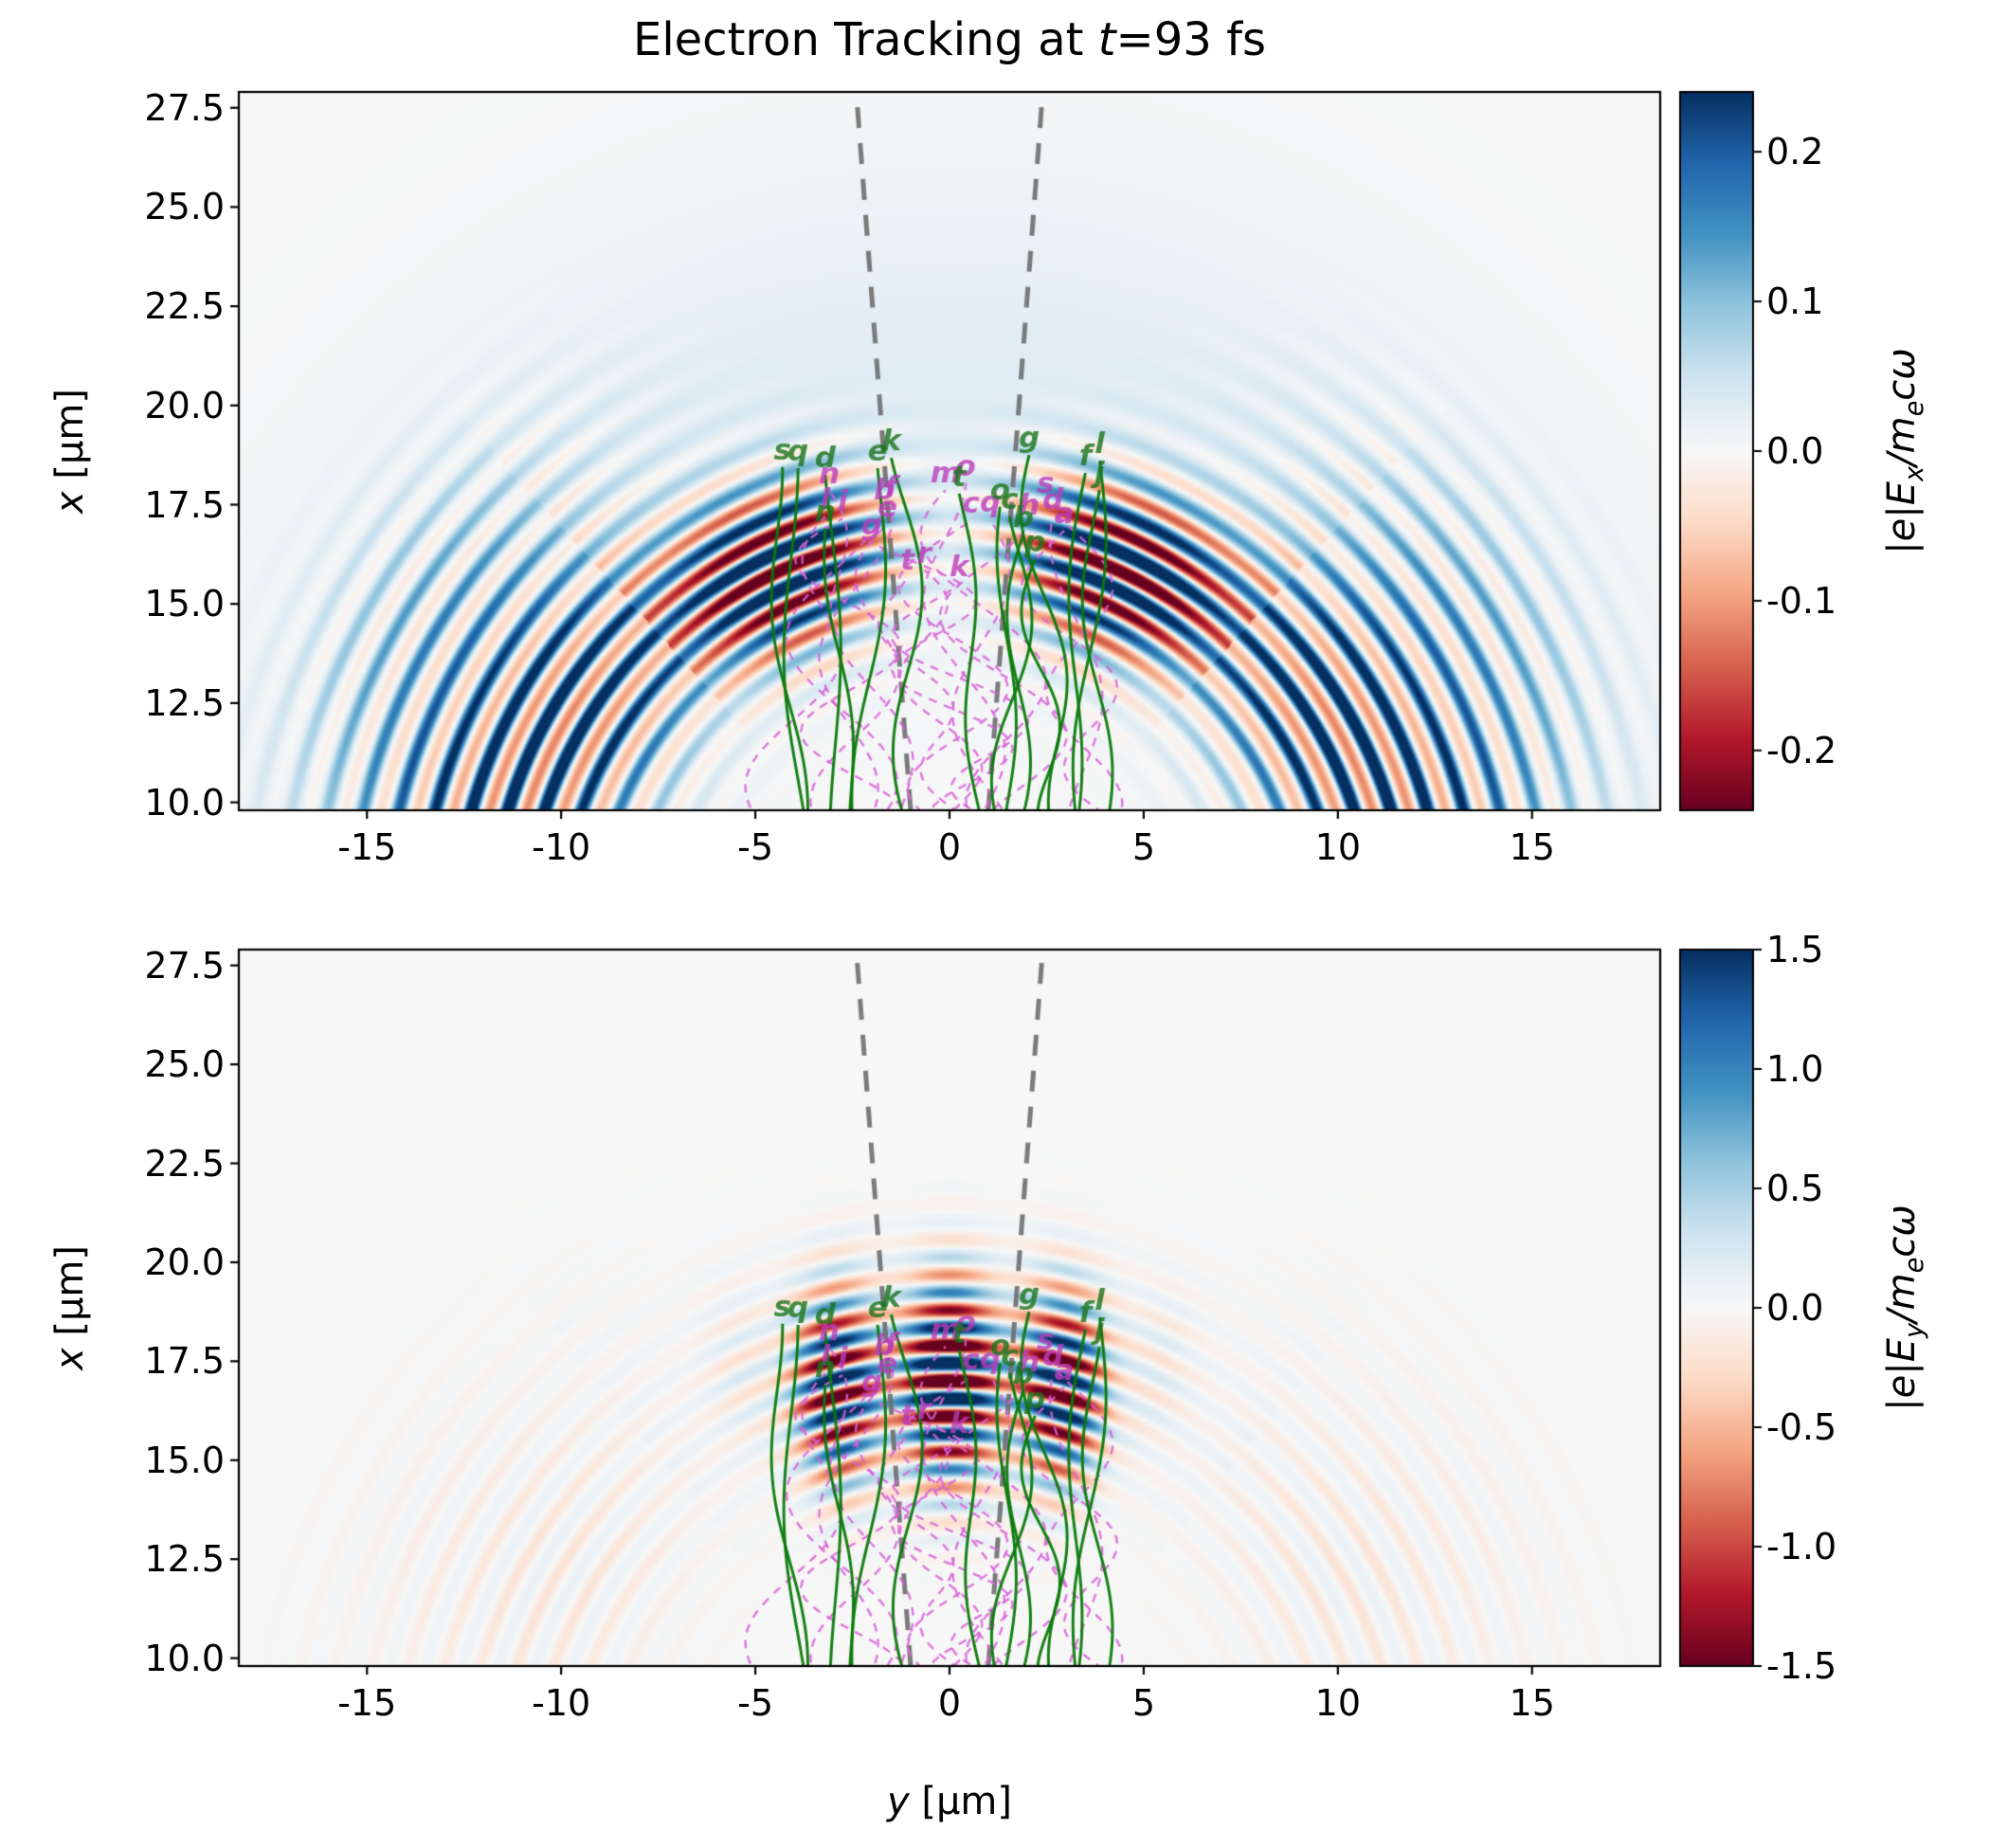  Describe the element at coordinates (184, 307) in the screenshot. I see `y-tick-label-top: 22.5` at that location.